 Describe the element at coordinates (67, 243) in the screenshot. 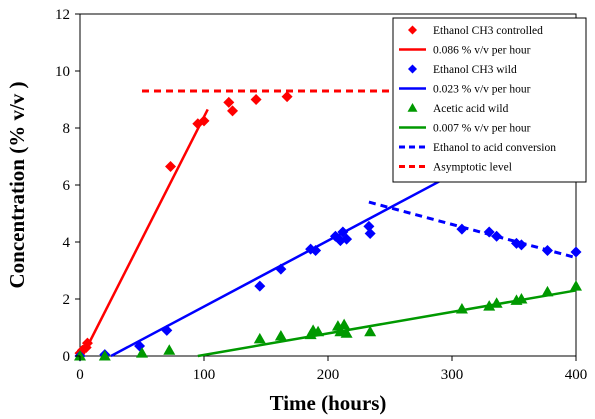

I see `y-tick-label: 4` at that location.